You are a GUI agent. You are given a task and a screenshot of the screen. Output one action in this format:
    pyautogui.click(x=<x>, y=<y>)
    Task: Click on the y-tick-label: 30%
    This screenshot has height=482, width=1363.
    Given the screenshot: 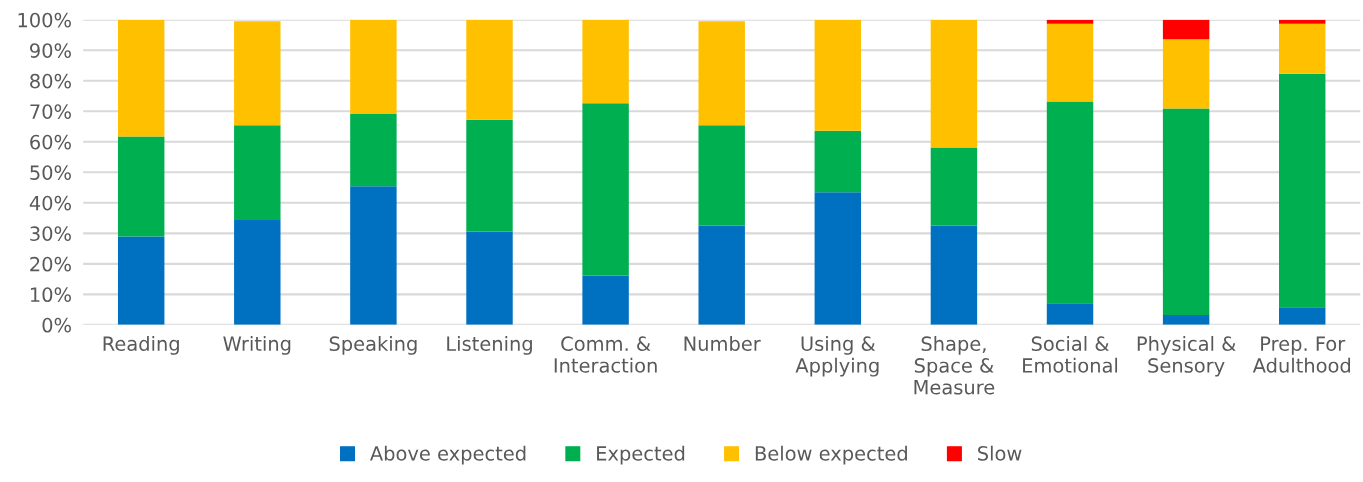 What is the action you would take?
    pyautogui.click(x=50, y=233)
    